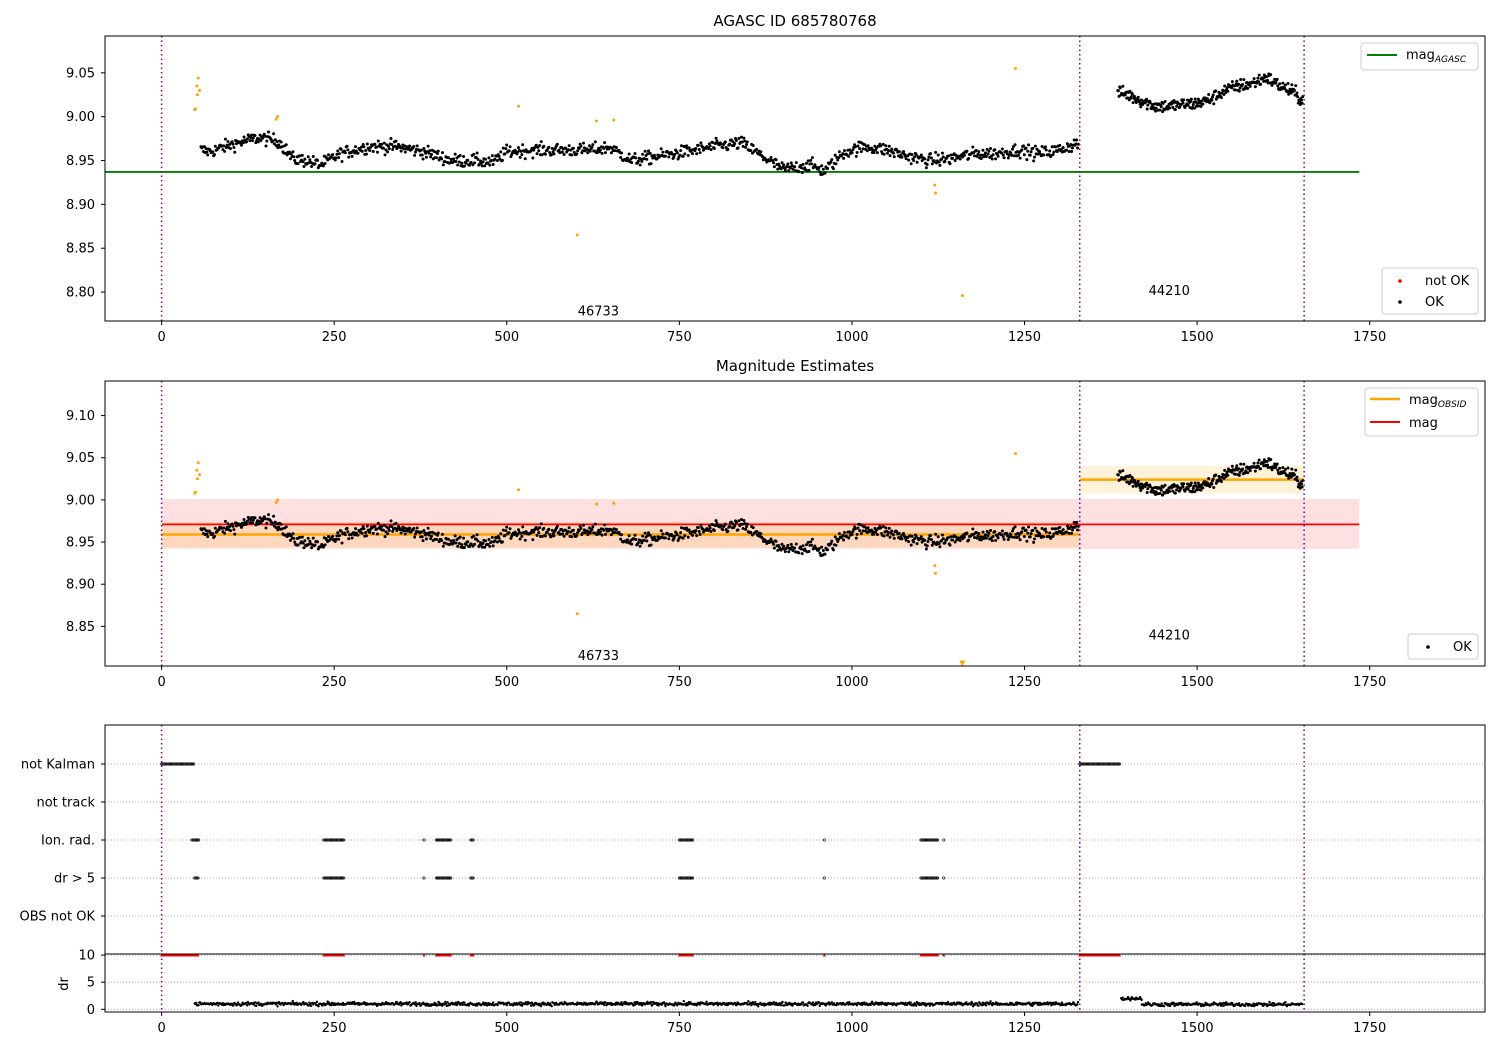 This screenshot has width=1500, height=1050. What do you see at coordinates (1443, 646) in the screenshot?
I see `magnitude-legend-bottom: OK` at bounding box center [1443, 646].